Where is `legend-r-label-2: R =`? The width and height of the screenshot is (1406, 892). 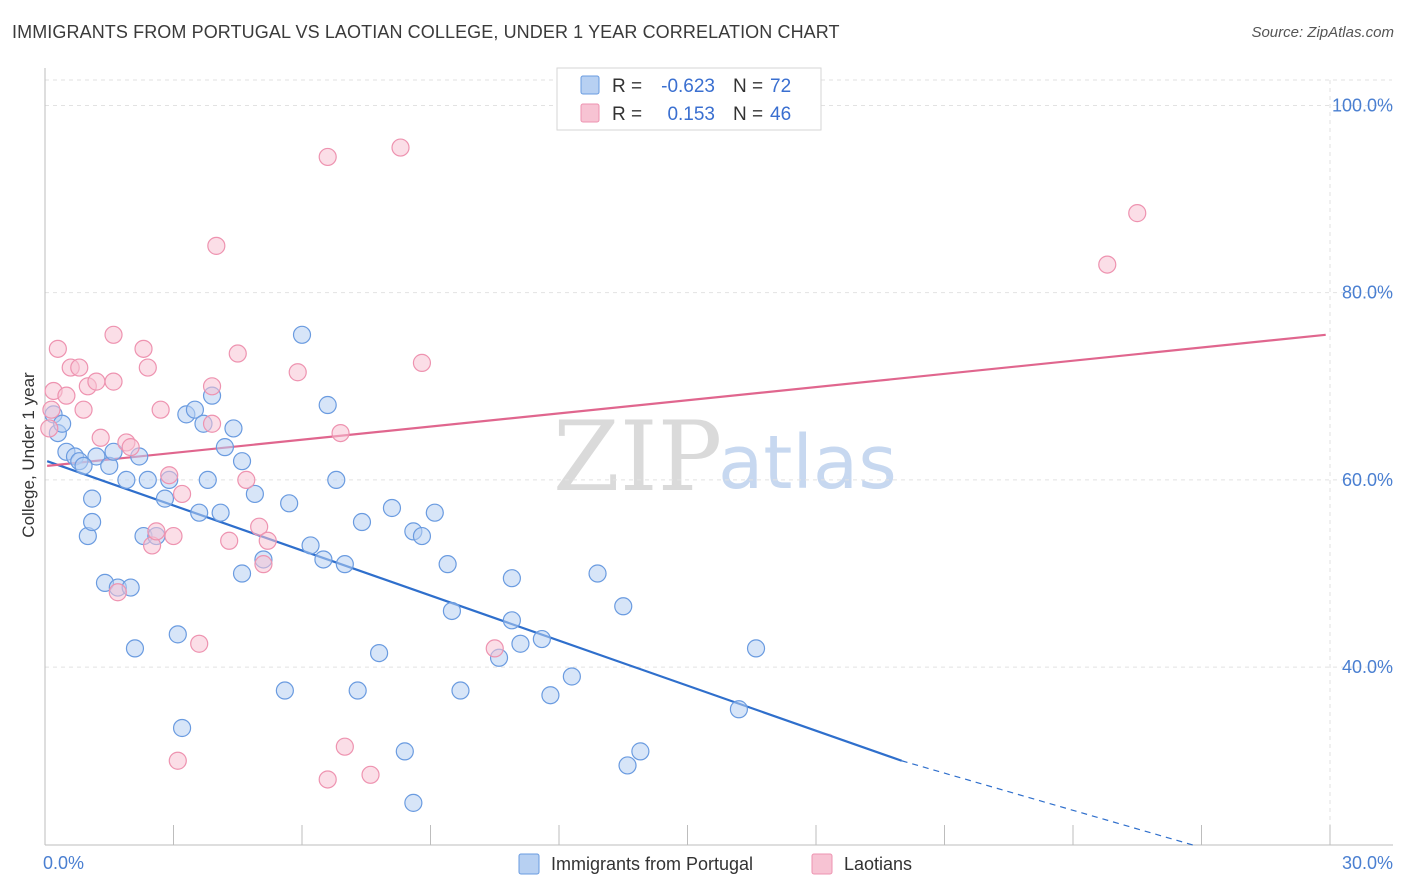 legend-r-label-2: R = is located at coordinates (627, 114).